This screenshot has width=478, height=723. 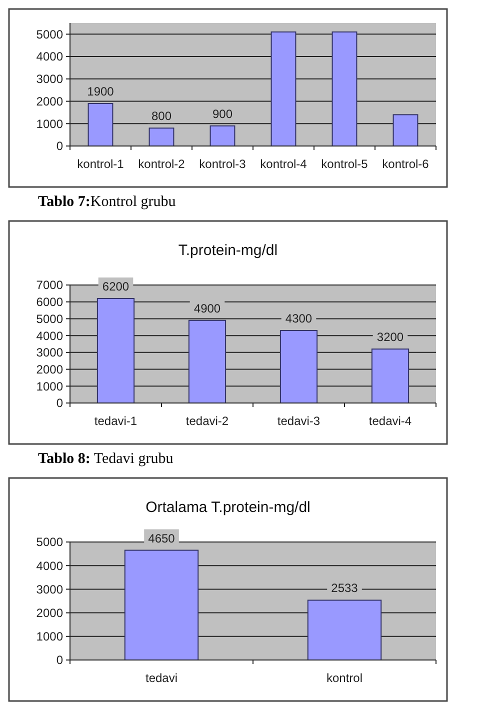 I want to click on x-tick-label: kontrol-5, so click(x=344, y=164).